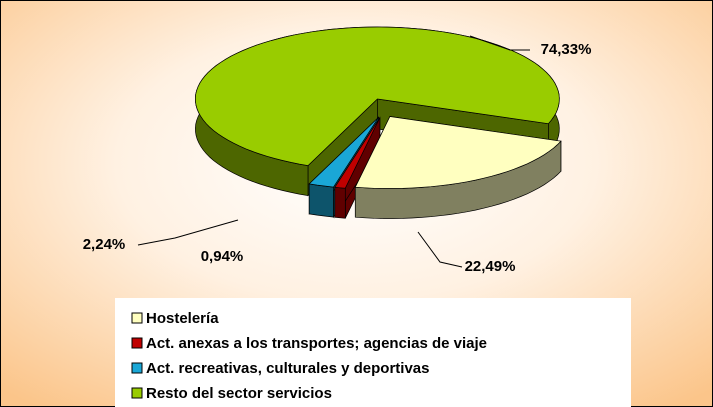  What do you see at coordinates (104, 244) in the screenshot?
I see `data-label: 2,24%` at bounding box center [104, 244].